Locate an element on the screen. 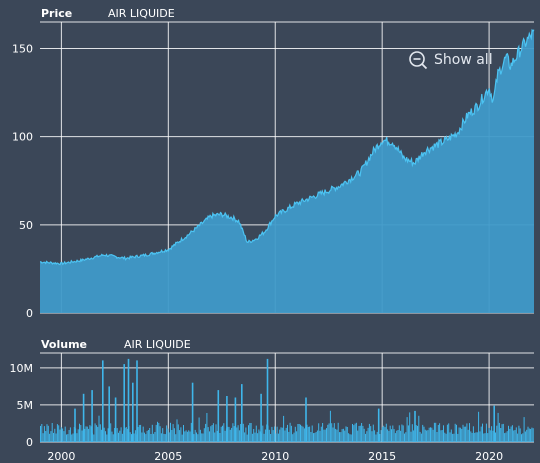 This screenshot has height=463, width=540. x-tick-2010: 2010 is located at coordinates (275, 456).